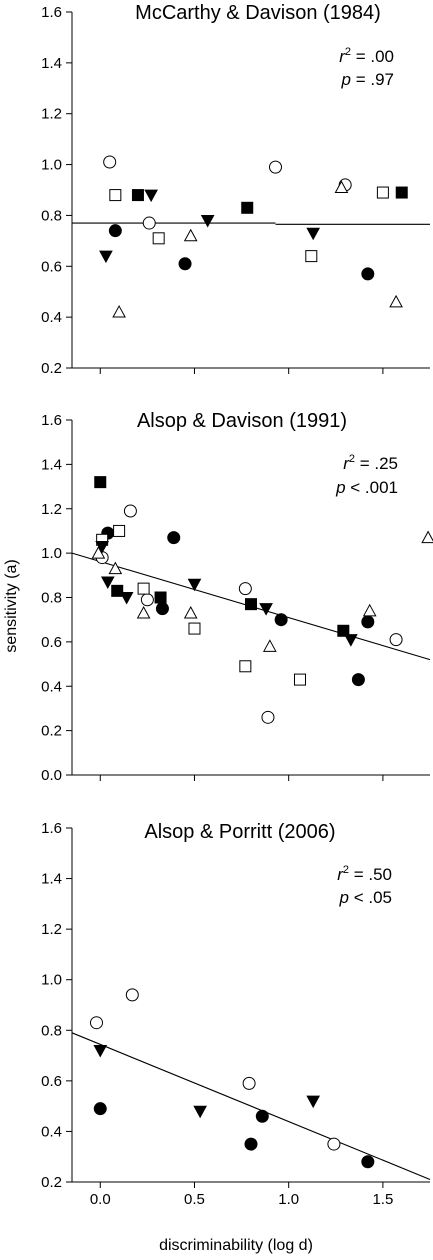 The image size is (433, 1260). I want to click on regression-line, so click(251, 1106).